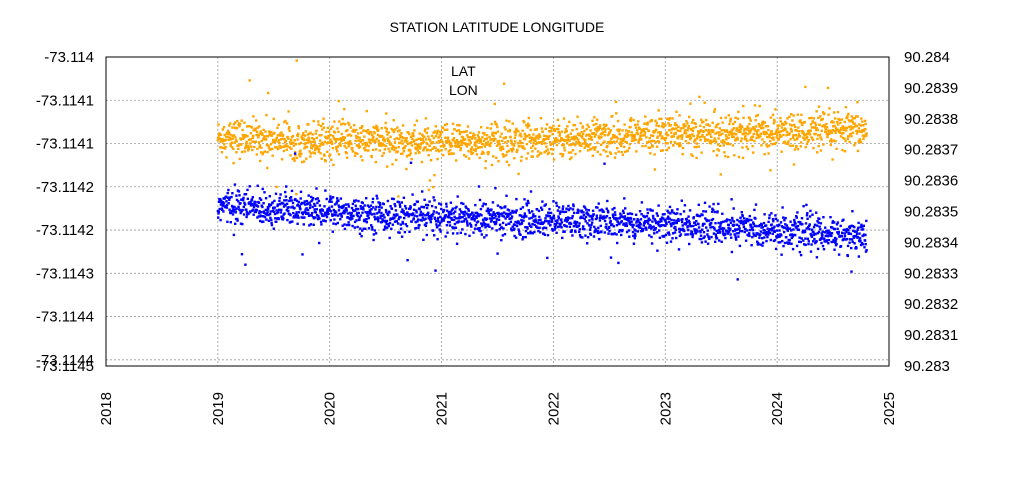 The width and height of the screenshot is (1024, 500). I want to click on y-right-tick-label: 90.2836, so click(931, 181).